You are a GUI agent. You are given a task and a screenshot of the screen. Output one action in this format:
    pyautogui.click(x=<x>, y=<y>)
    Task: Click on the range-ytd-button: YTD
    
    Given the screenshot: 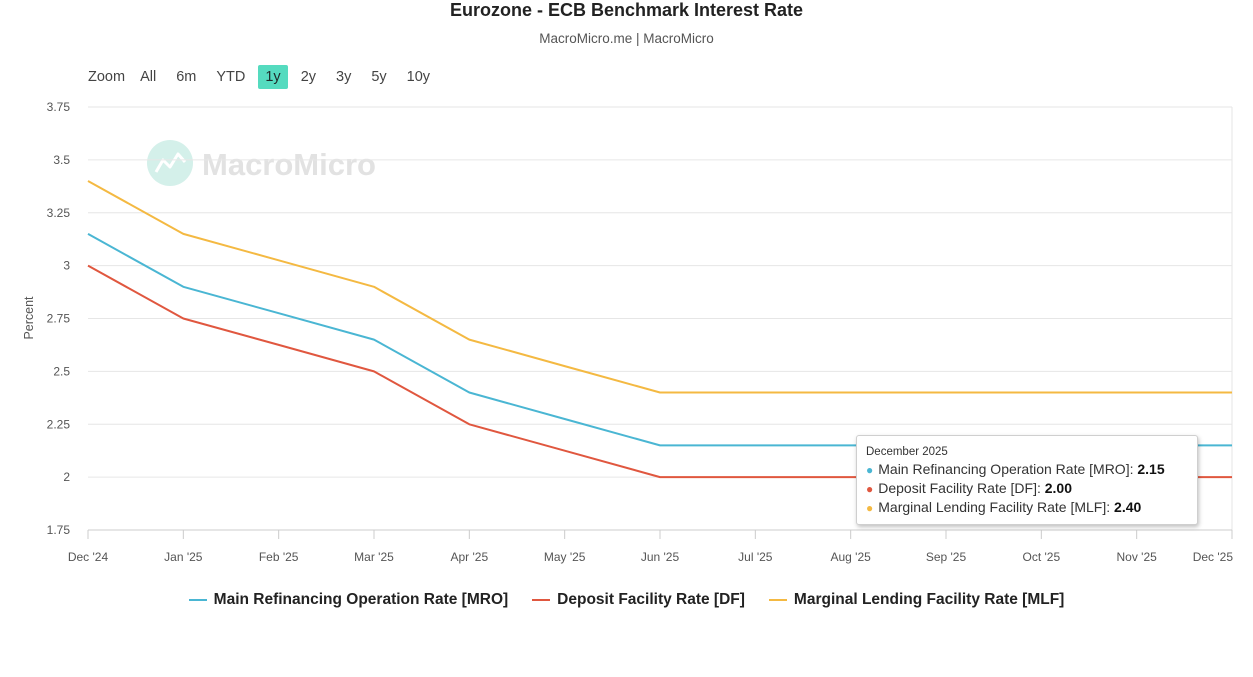 What is the action you would take?
    pyautogui.click(x=231, y=77)
    